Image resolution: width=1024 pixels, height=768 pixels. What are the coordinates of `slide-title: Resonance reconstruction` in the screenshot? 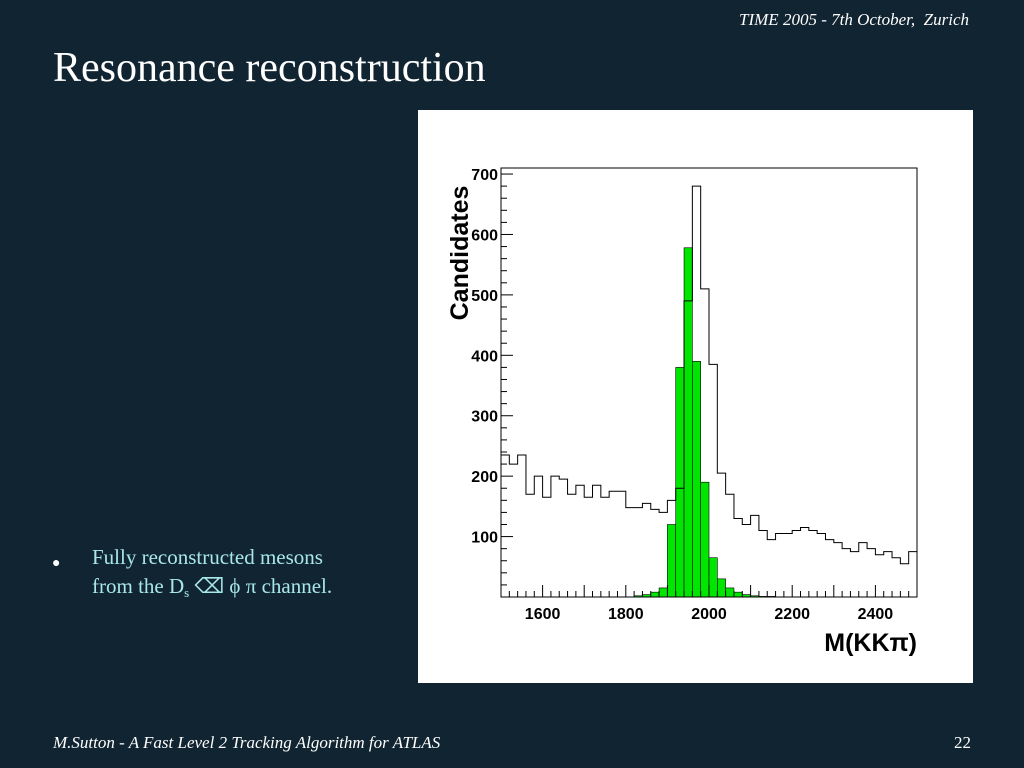 It's located at (269, 68).